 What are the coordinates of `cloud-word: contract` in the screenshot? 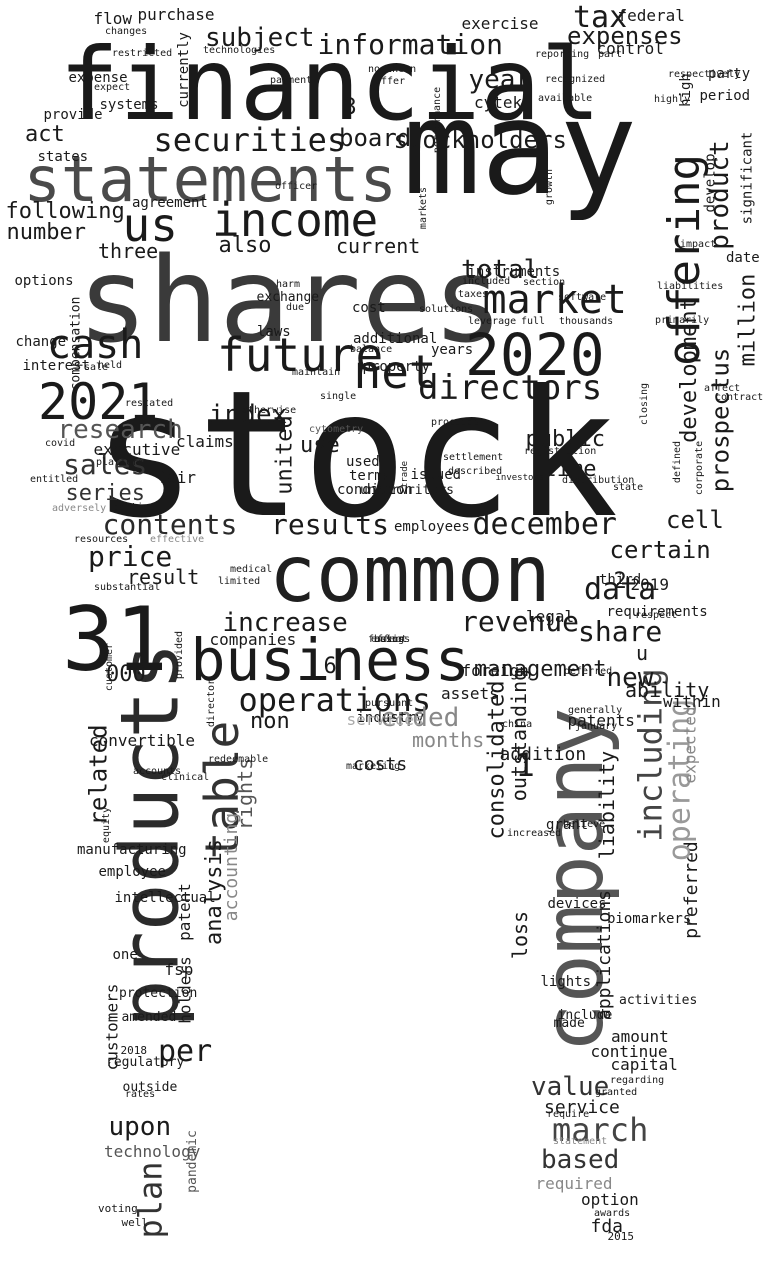 It's located at (739, 397).